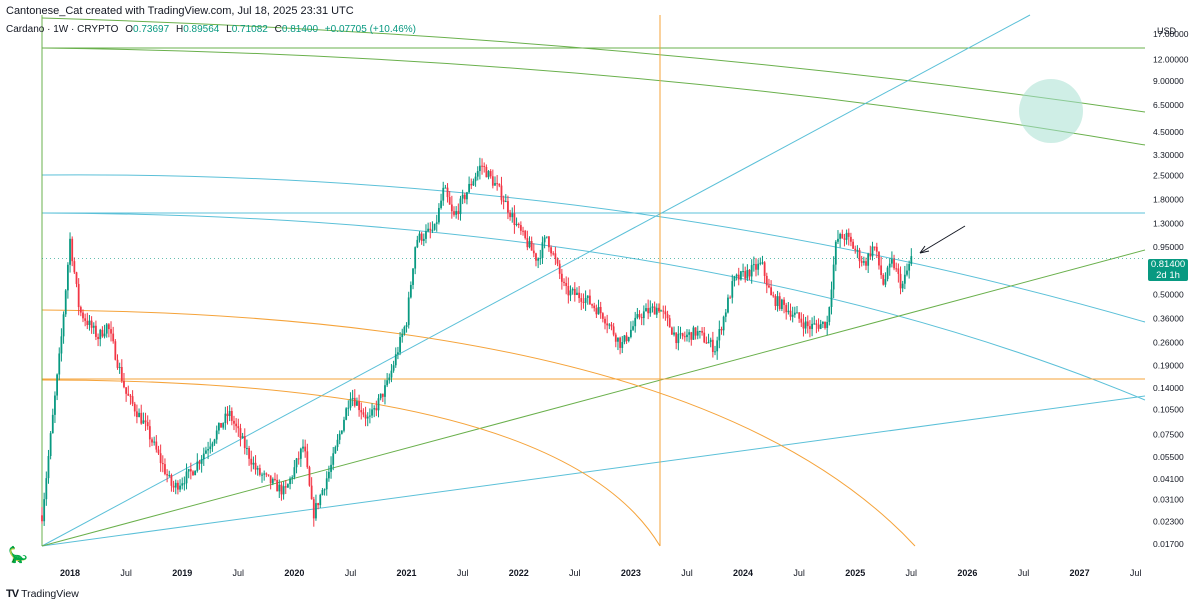 Image resolution: width=1200 pixels, height=606 pixels. I want to click on y-tick-label: 2.50000, so click(1168, 175).